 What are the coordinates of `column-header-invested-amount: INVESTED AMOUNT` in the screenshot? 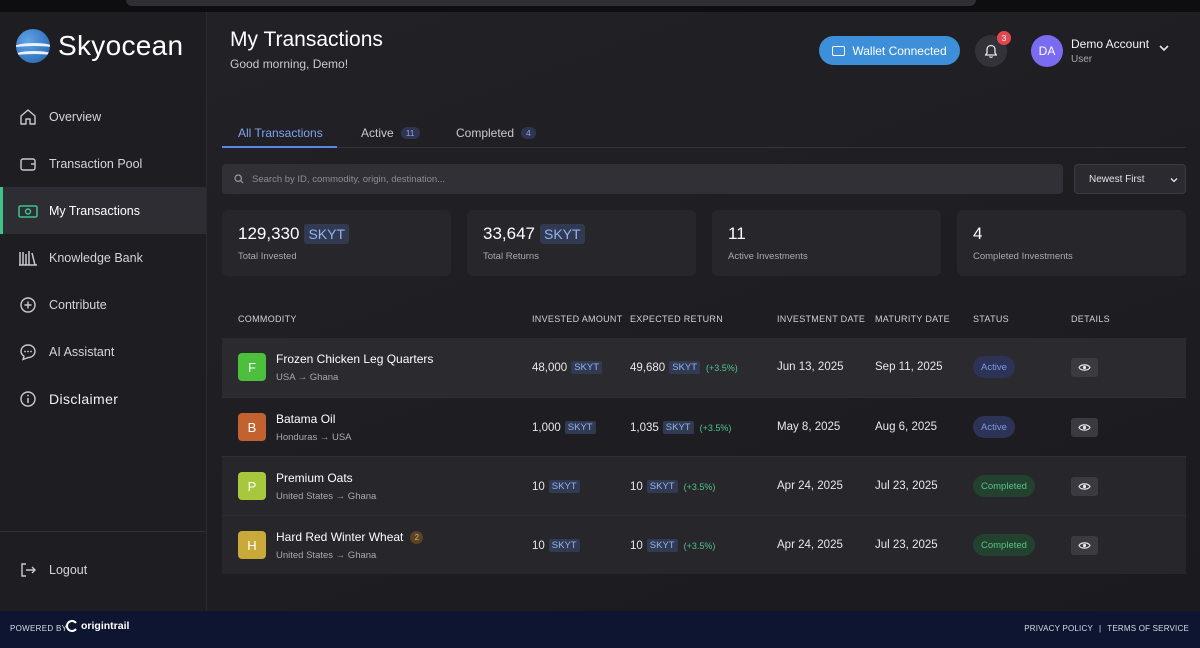 It's located at (577, 319).